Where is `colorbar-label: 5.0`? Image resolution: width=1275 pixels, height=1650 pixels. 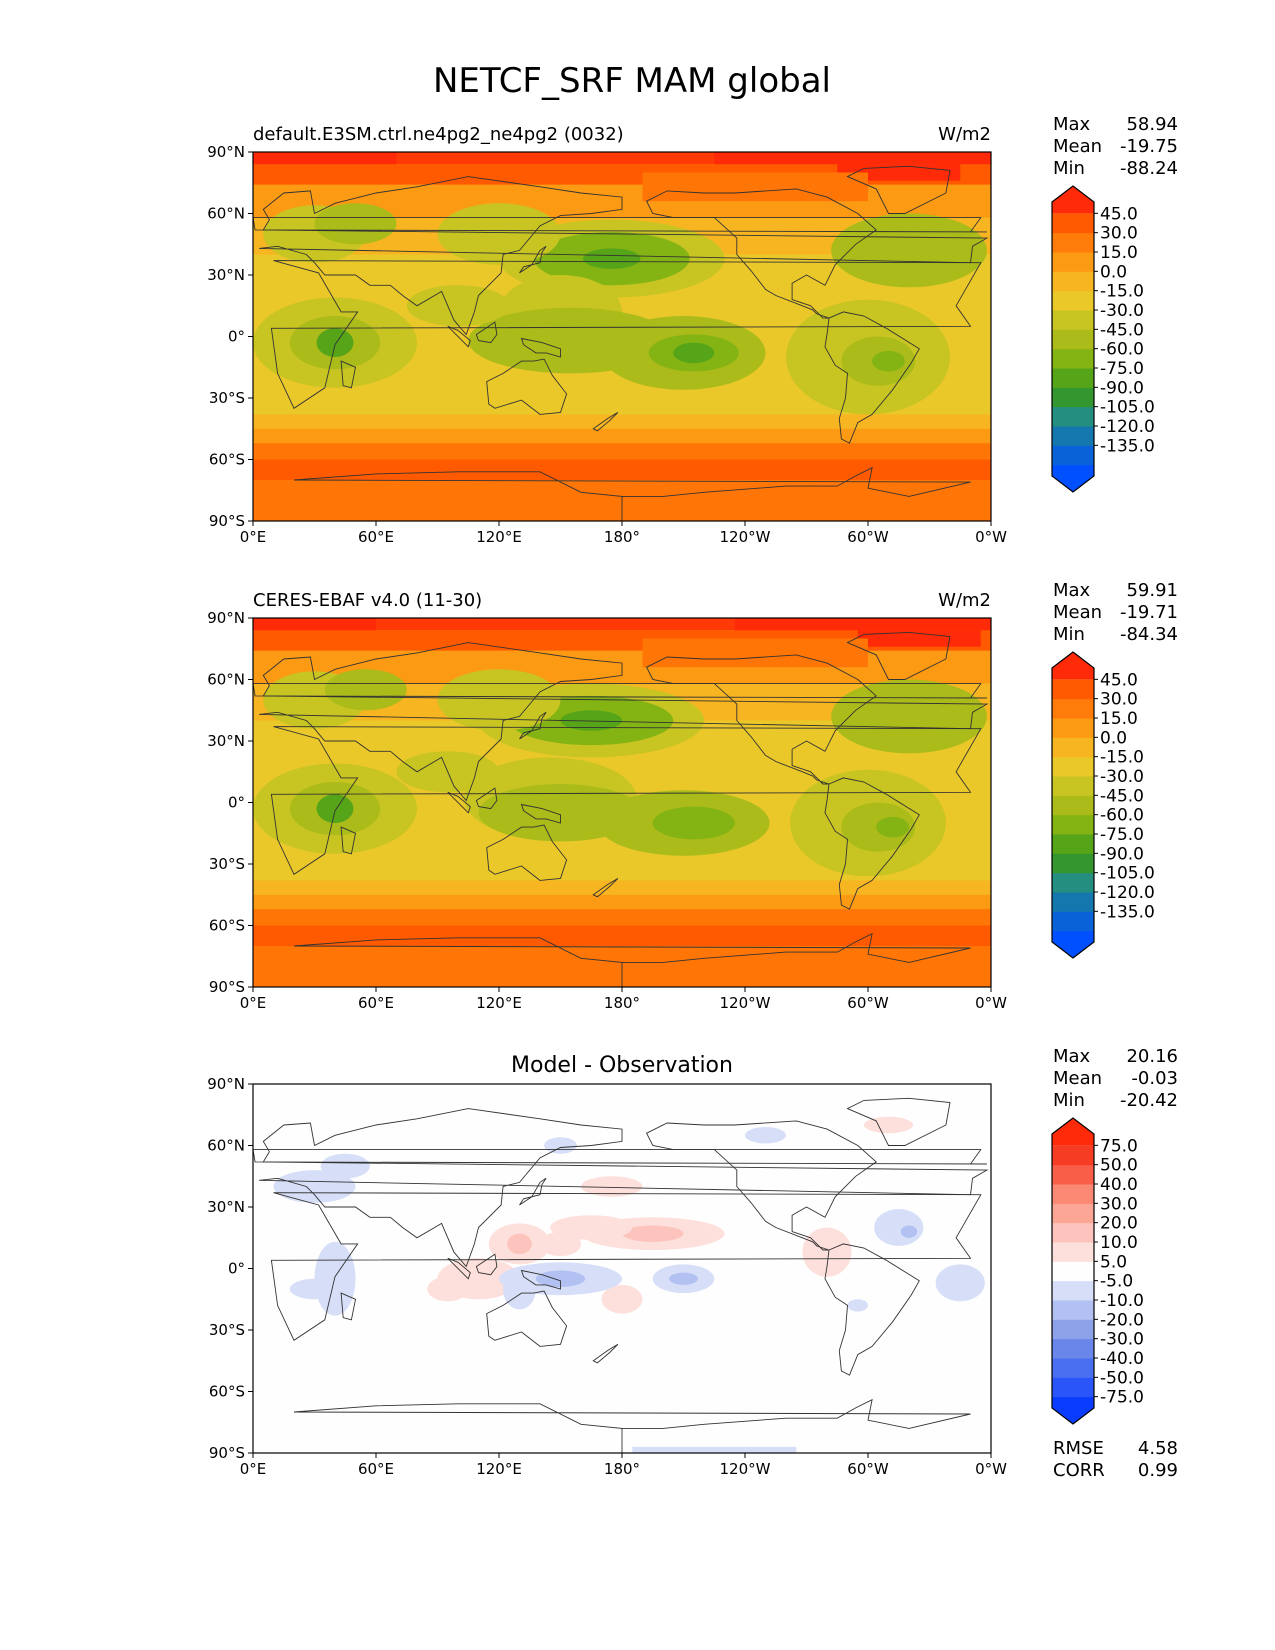 colorbar-label: 5.0 is located at coordinates (1113, 1262).